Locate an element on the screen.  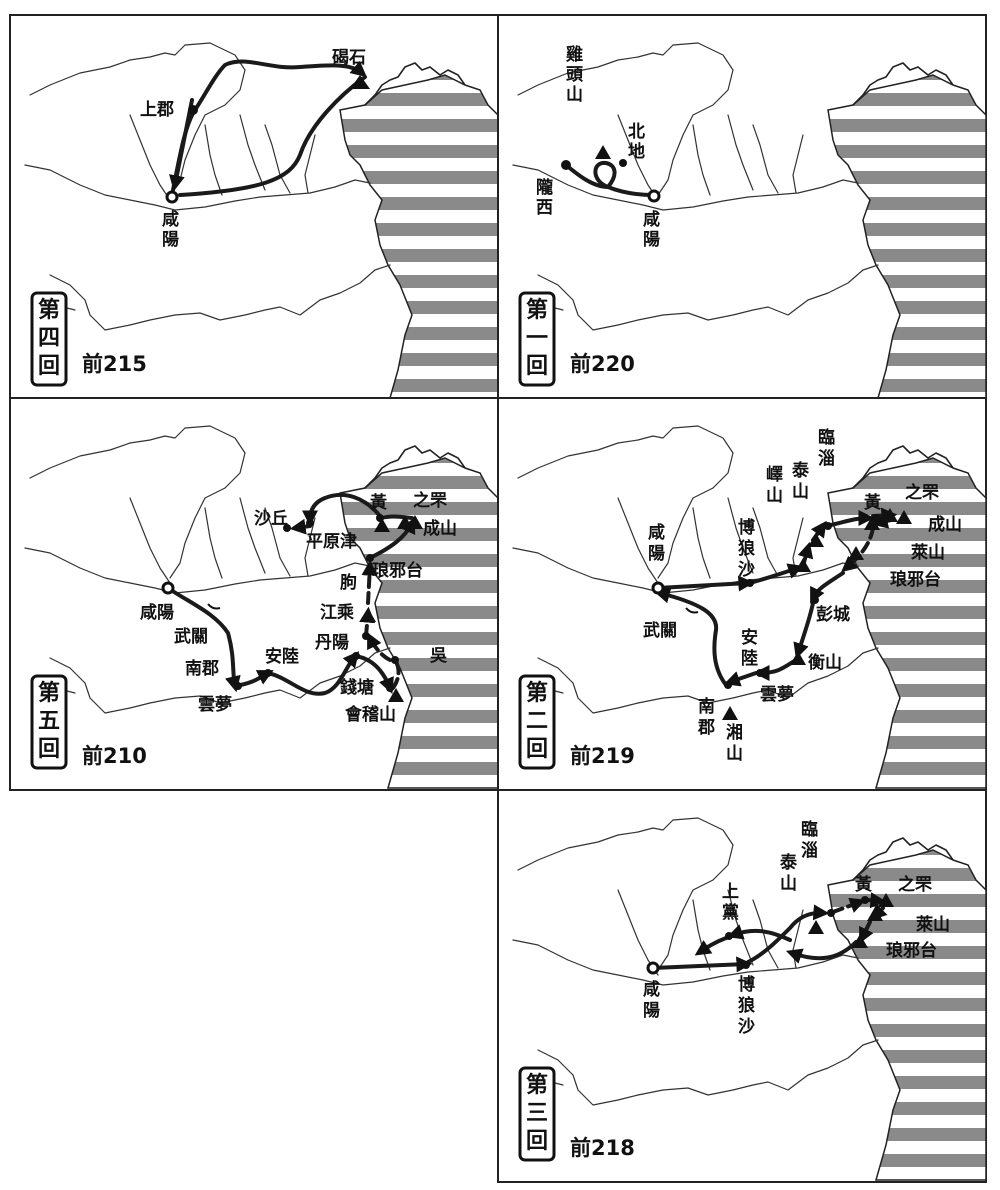
place-label-vertical: 安 is located at coordinates (749, 637).